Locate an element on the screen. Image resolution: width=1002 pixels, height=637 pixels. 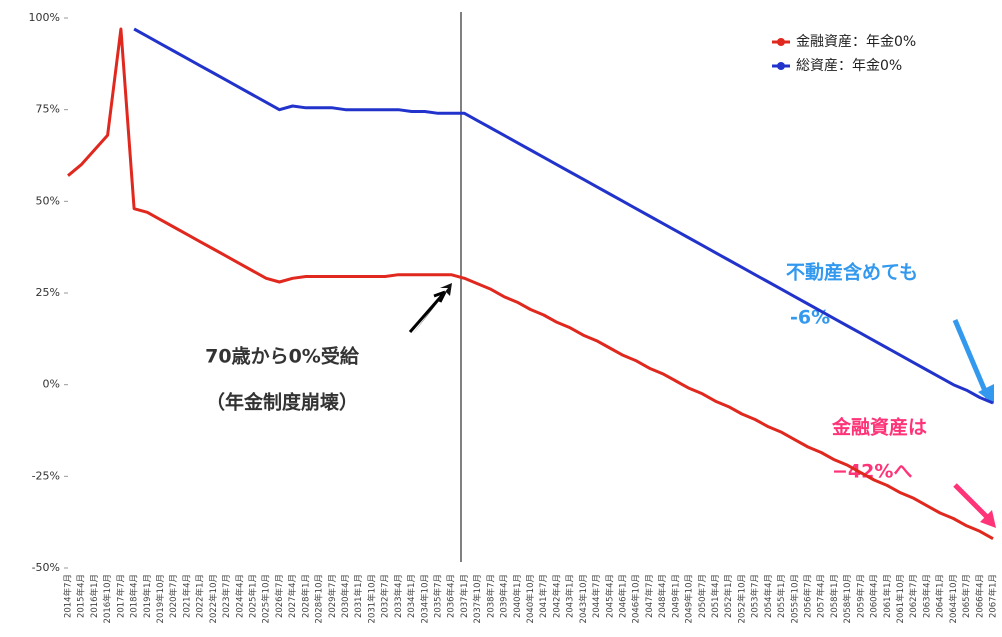
x-tick-label: 2055年10月 is located at coordinates (794, 598).